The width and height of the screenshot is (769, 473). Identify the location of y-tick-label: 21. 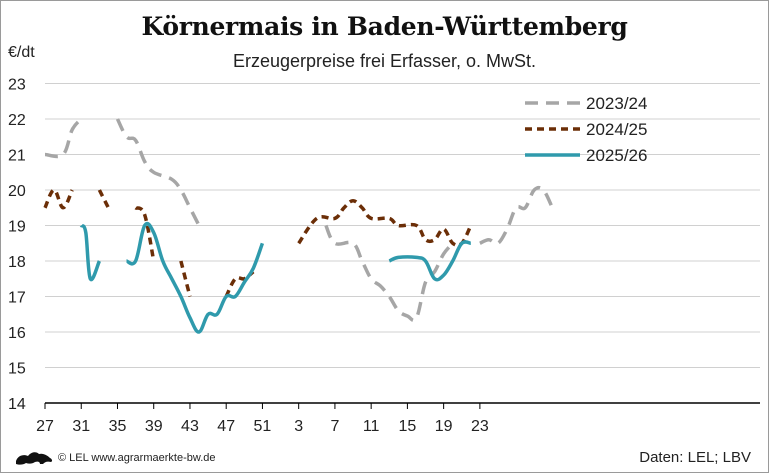
(17, 156).